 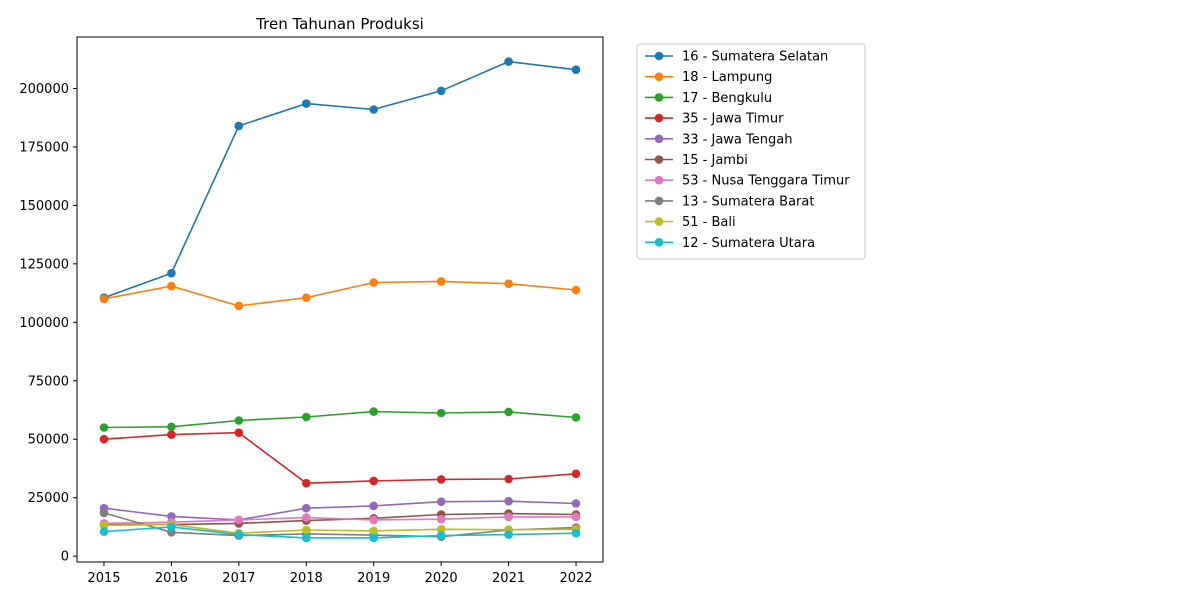 I want to click on legend-label: 17 - Bengkulu, so click(x=727, y=98).